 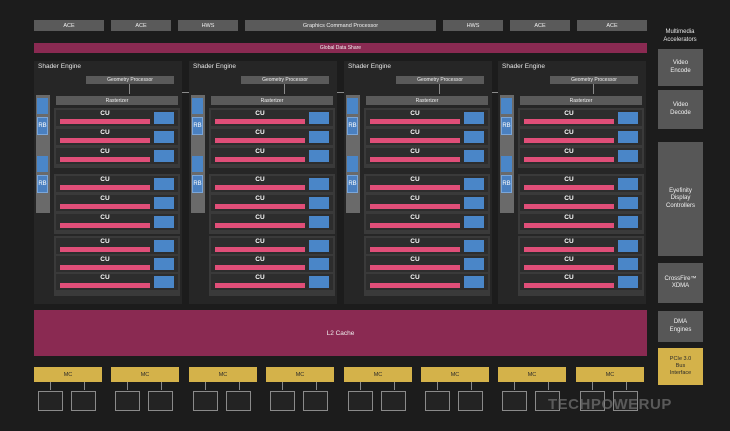 I want to click on ace-block-2: ACE, so click(x=141, y=25).